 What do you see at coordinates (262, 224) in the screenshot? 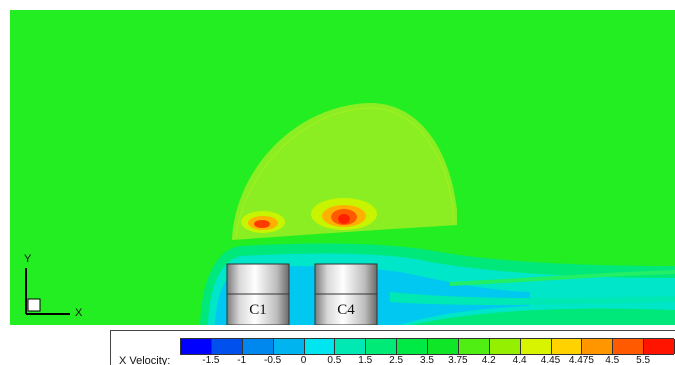
I see `hotspot-left-core` at bounding box center [262, 224].